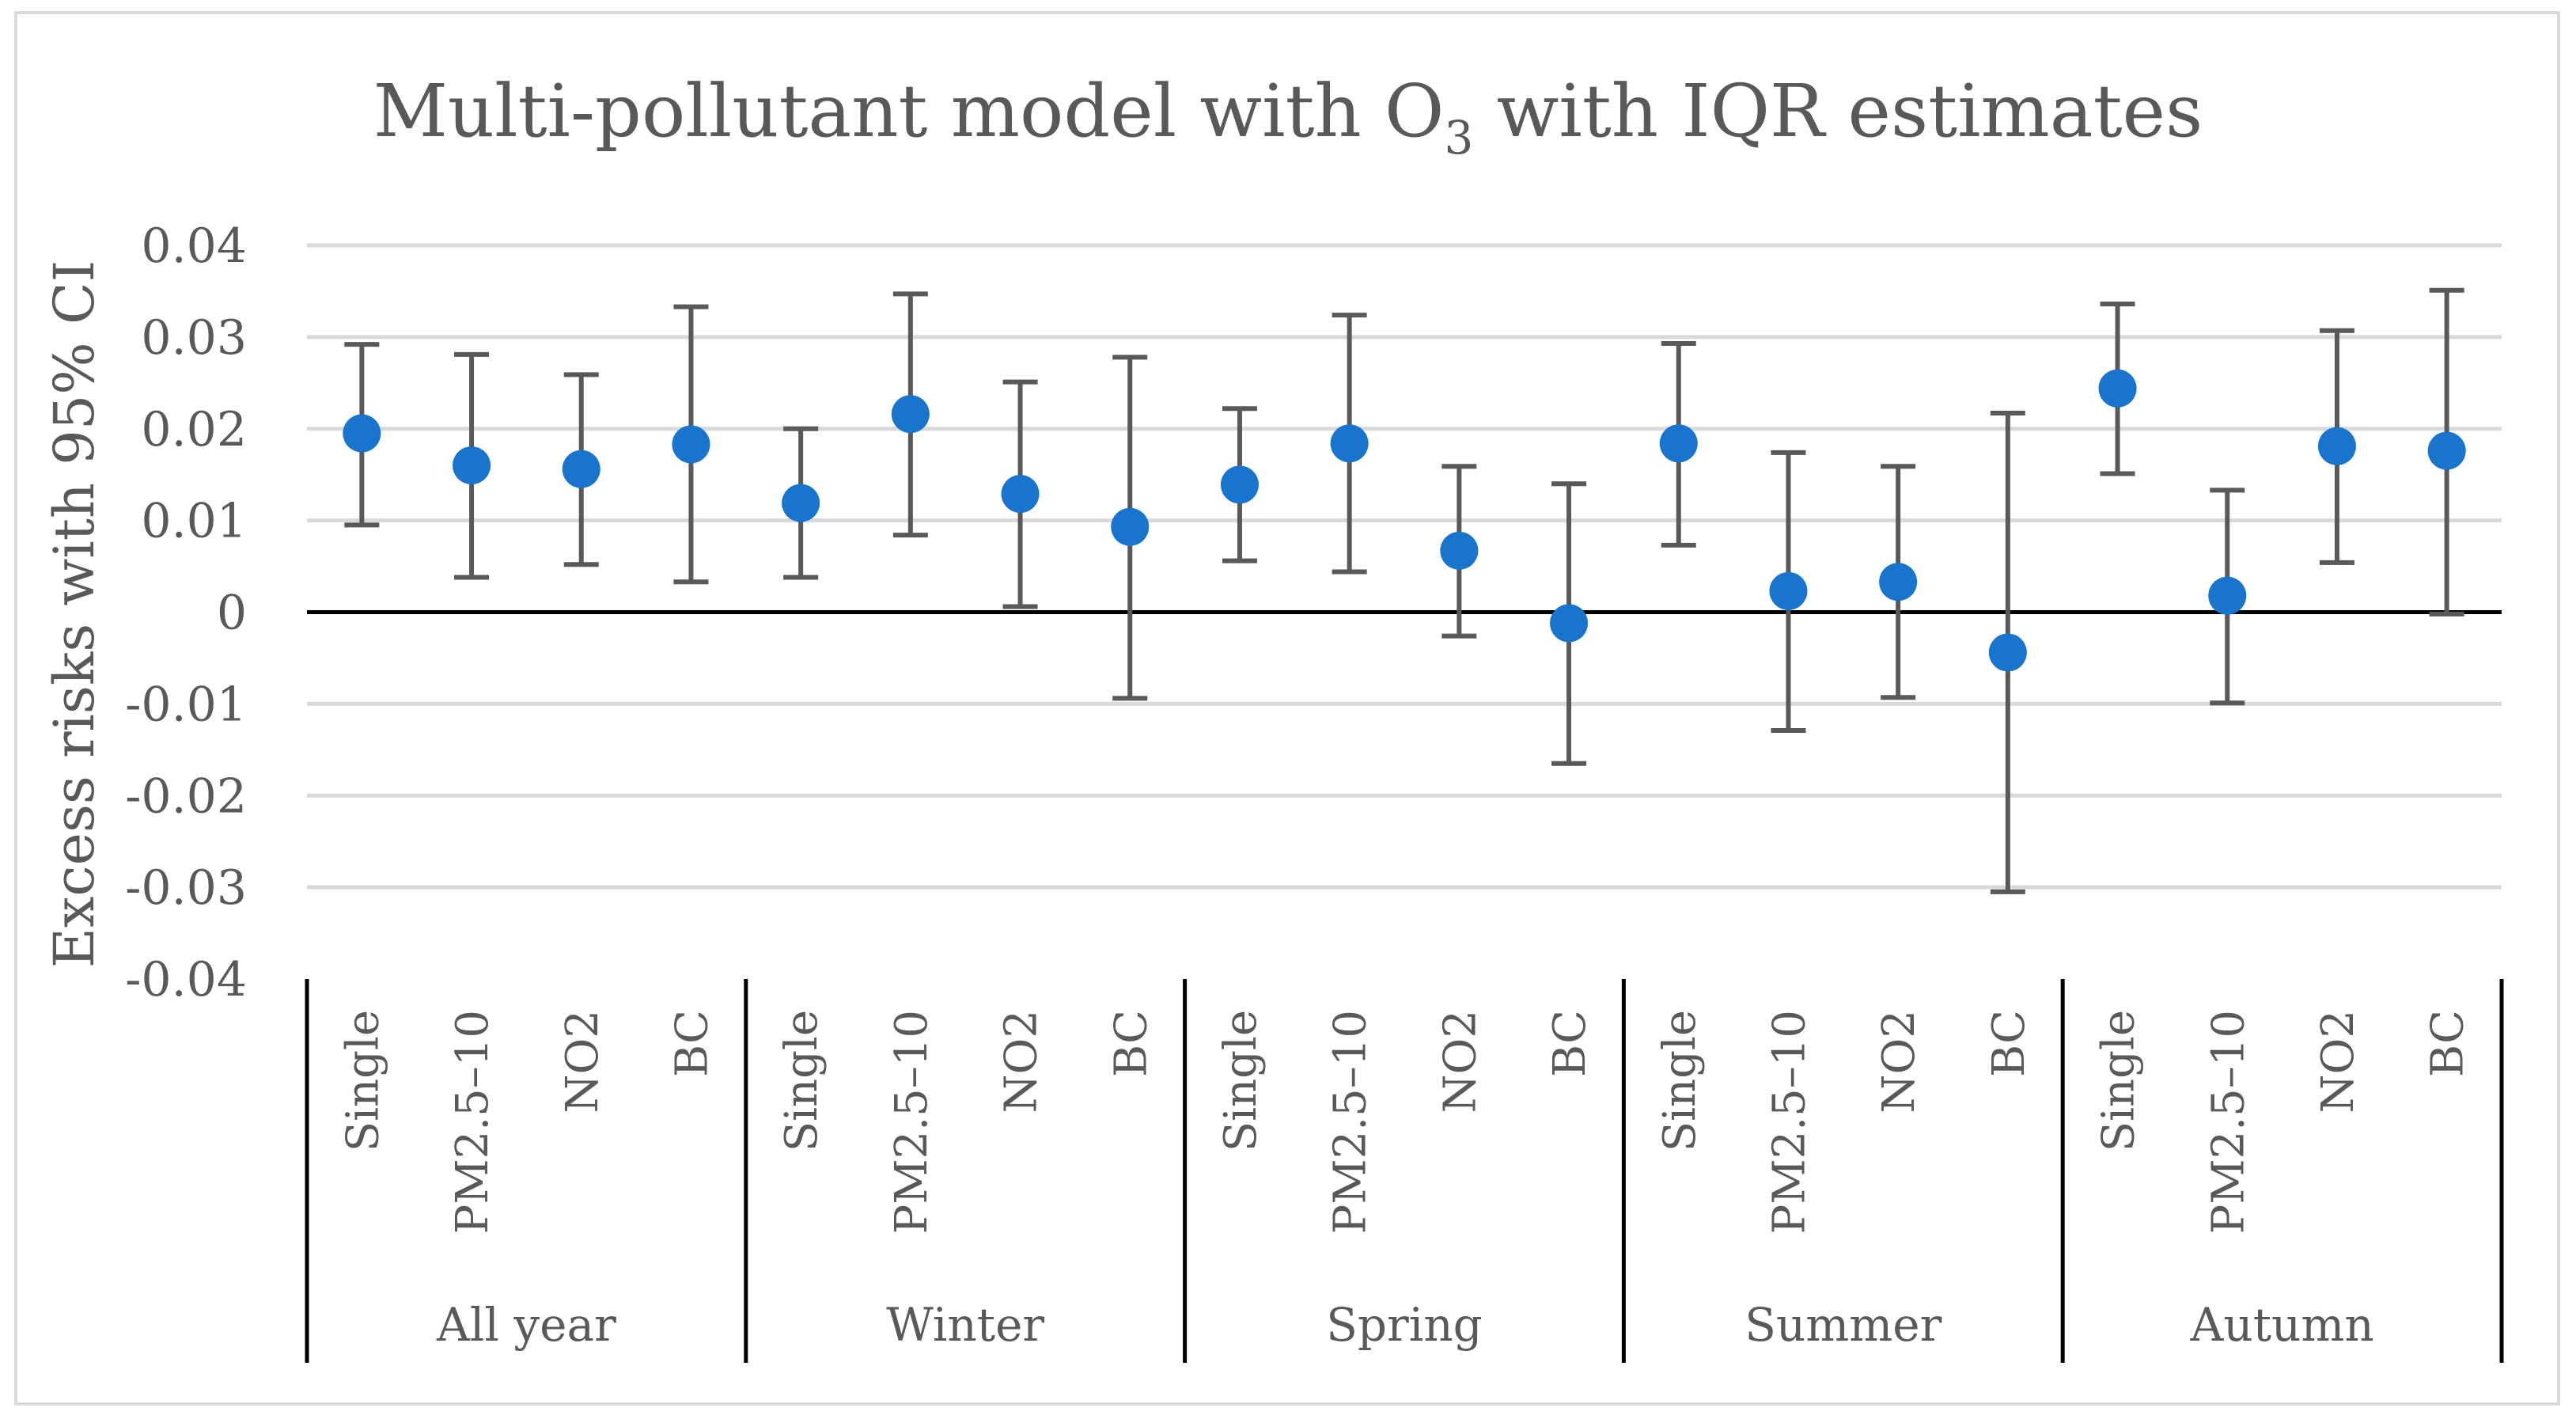  Describe the element at coordinates (194, 521) in the screenshot. I see `y-tick-label: 0.01` at that location.